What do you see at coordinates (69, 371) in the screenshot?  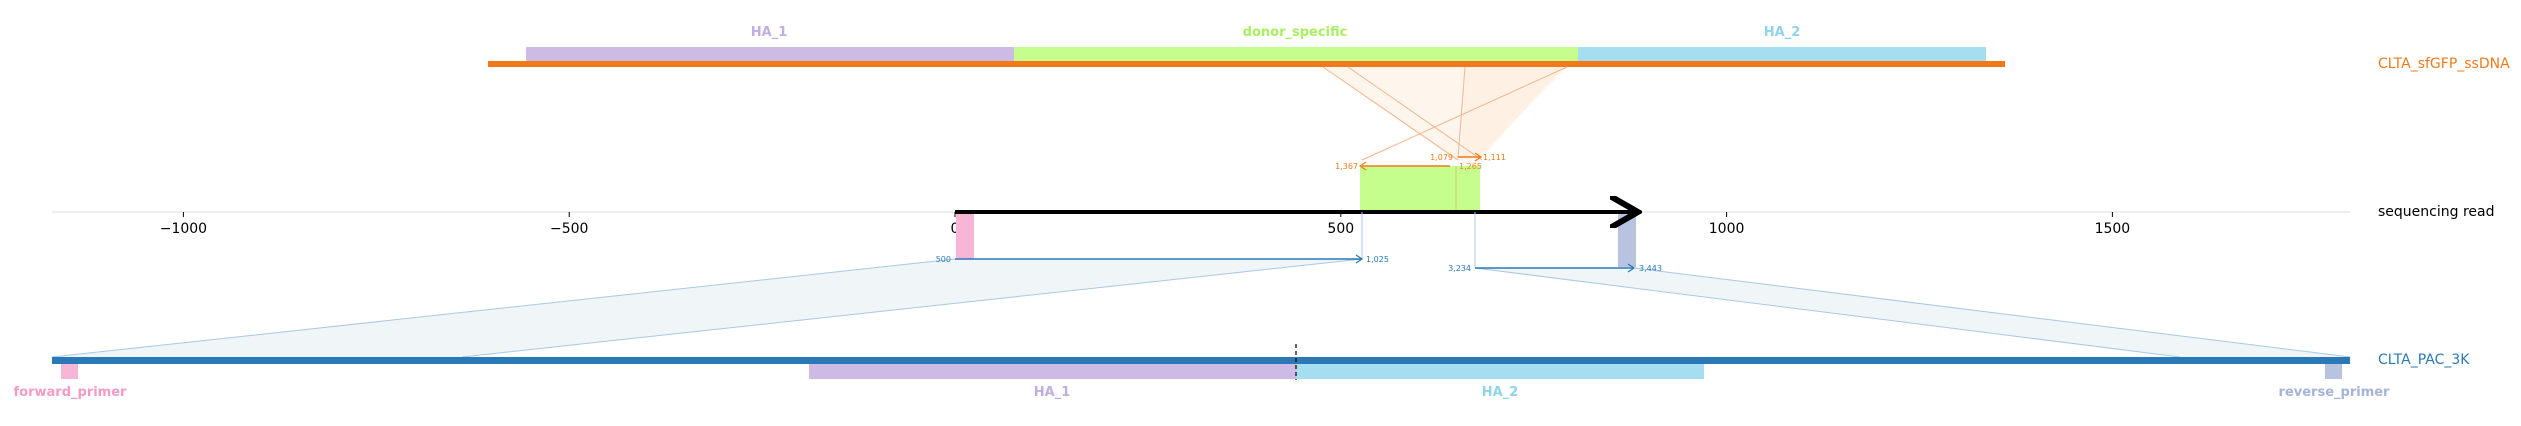 I see `reference-feature-forward-primer` at bounding box center [69, 371].